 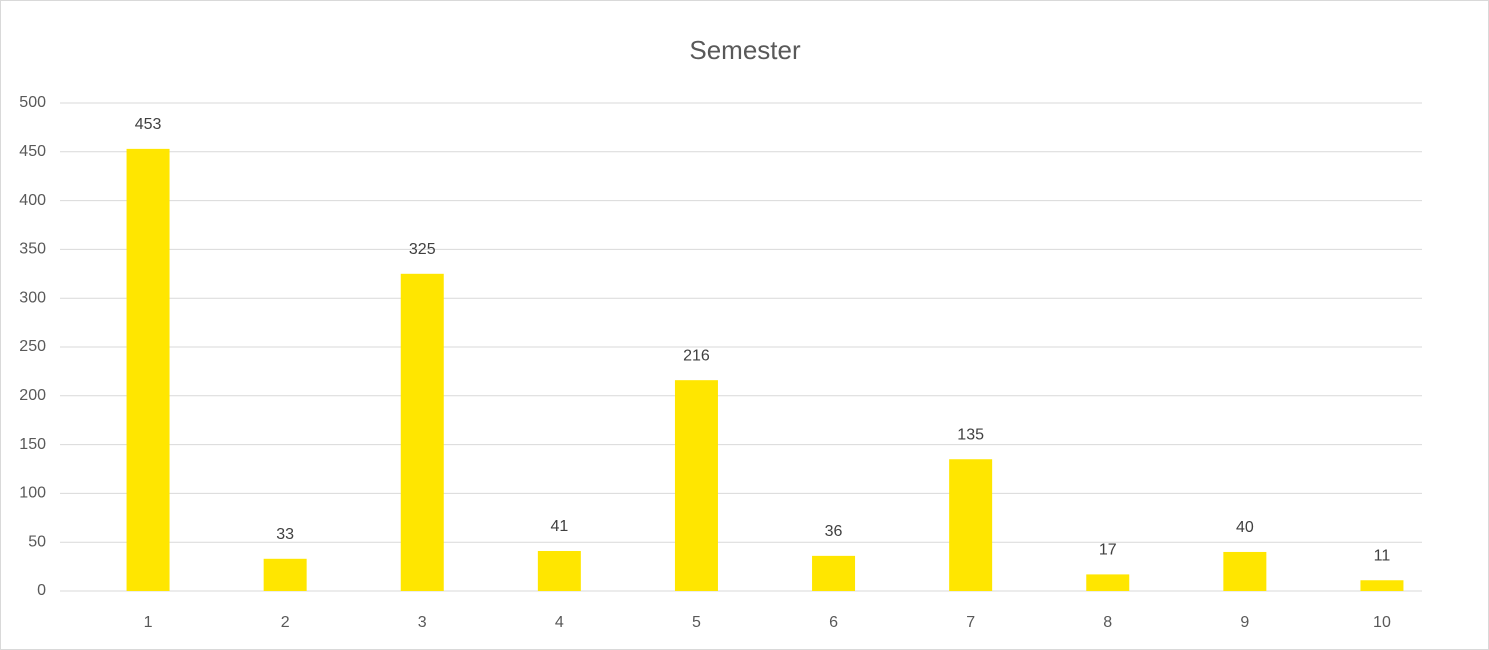 I want to click on y-tick-label: 100, so click(x=32, y=493).